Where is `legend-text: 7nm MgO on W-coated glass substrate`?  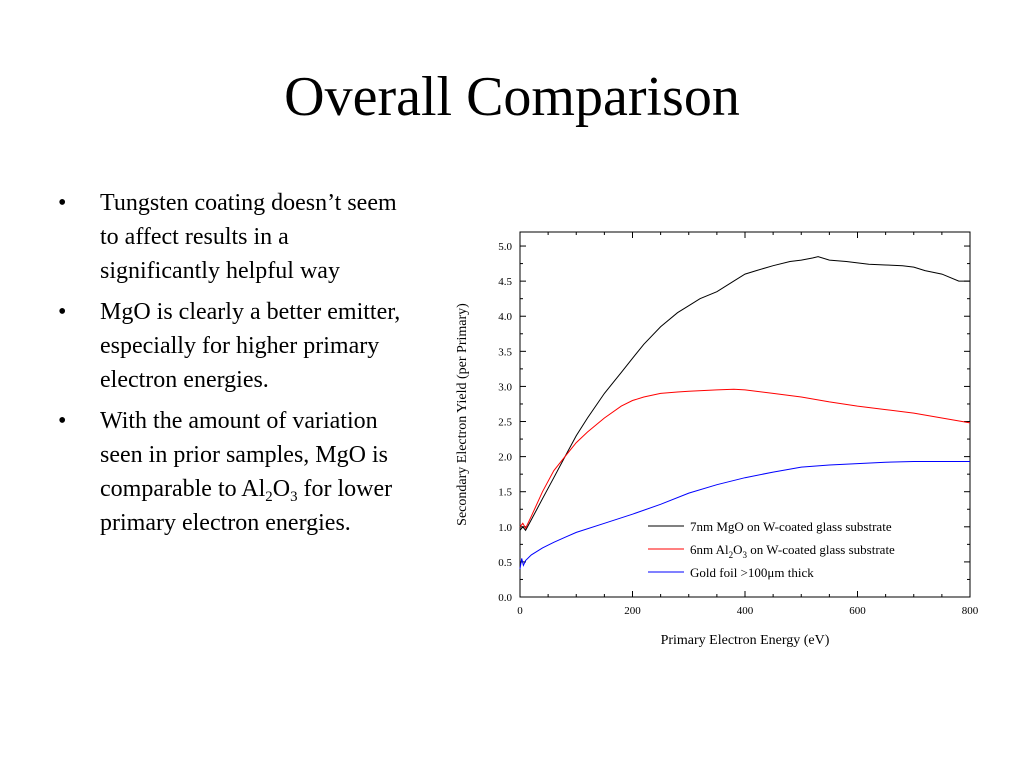 legend-text: 7nm MgO on W-coated glass substrate is located at coordinates (791, 526).